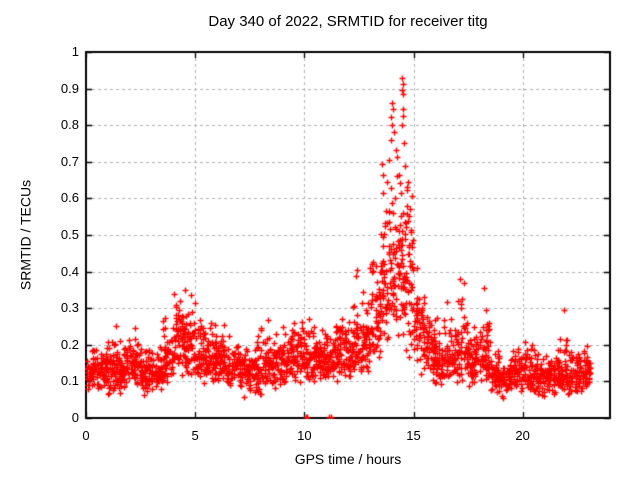 The image size is (640, 480). I want to click on y-tick-label: 1, so click(75, 51).